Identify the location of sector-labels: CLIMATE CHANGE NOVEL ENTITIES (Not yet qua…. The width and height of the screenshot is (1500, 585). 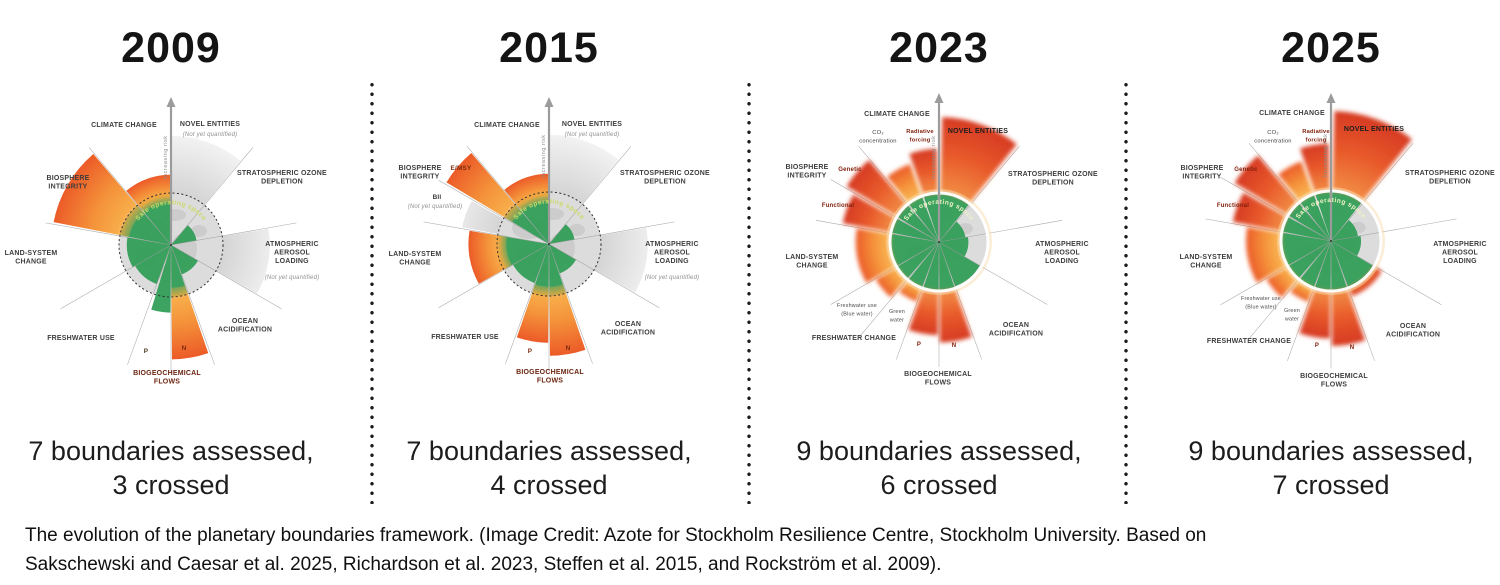
(166, 253).